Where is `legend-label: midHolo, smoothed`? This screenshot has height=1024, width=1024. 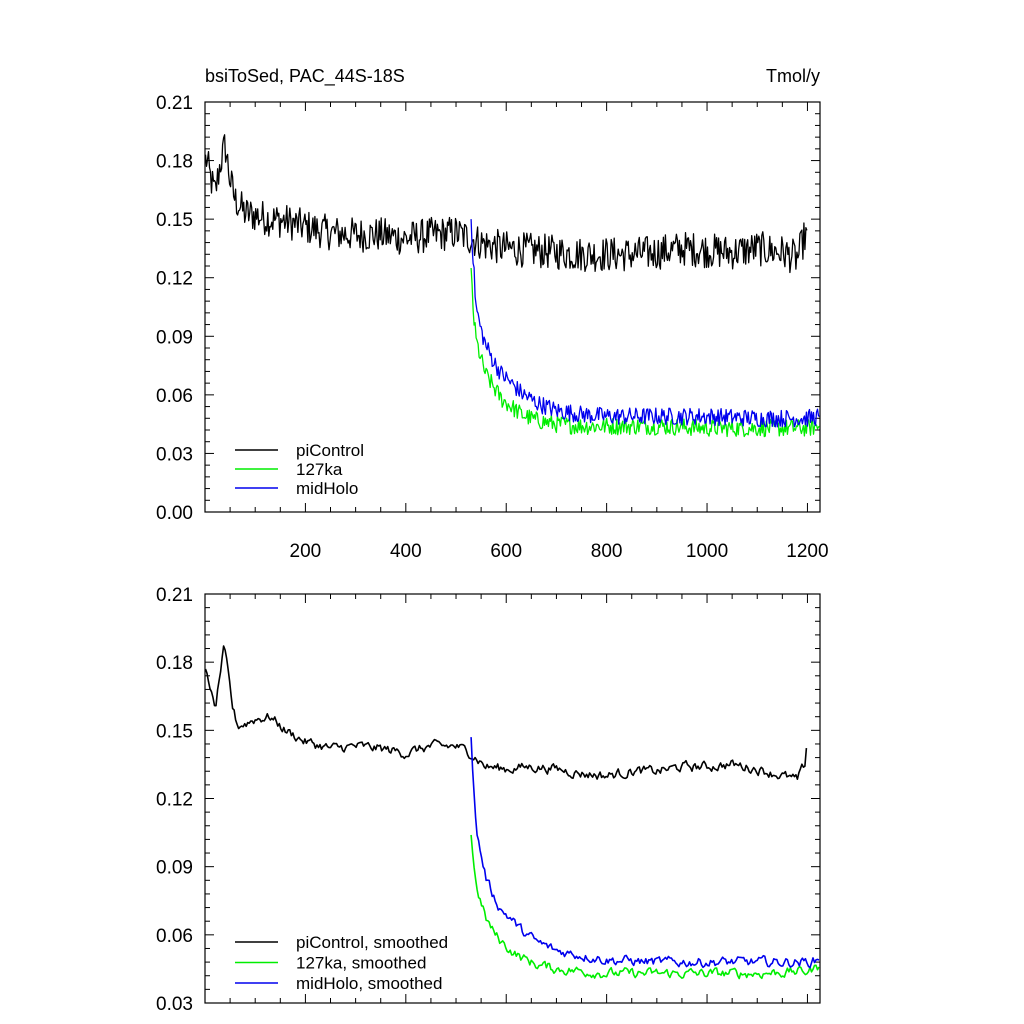 legend-label: midHolo, smoothed is located at coordinates (369, 983).